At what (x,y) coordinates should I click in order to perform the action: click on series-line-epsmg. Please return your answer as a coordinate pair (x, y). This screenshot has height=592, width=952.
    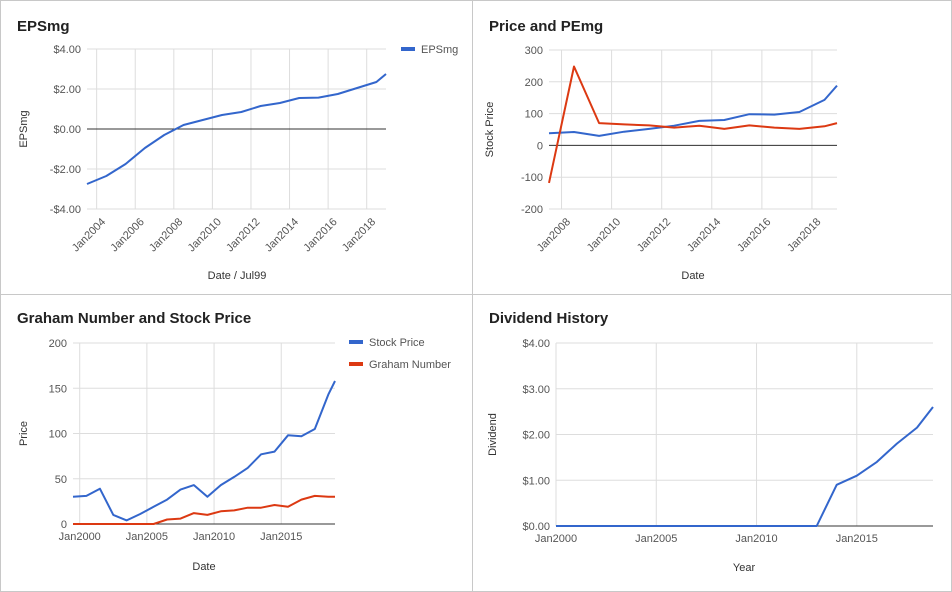
    Looking at the image, I should click on (236, 129).